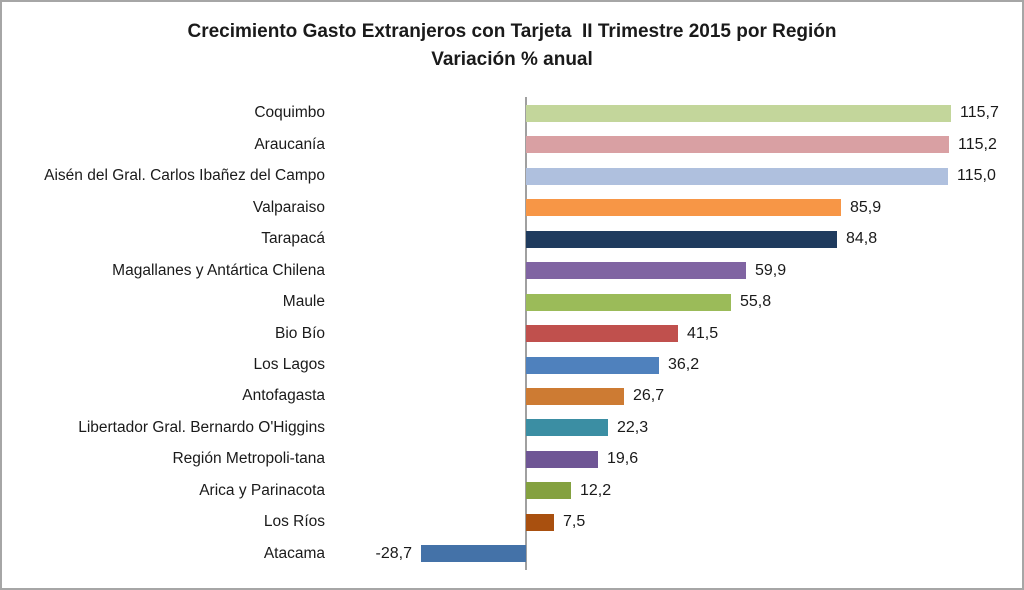 Image resolution: width=1024 pixels, height=590 pixels. What do you see at coordinates (289, 365) in the screenshot?
I see `category-label: Los Lagos` at bounding box center [289, 365].